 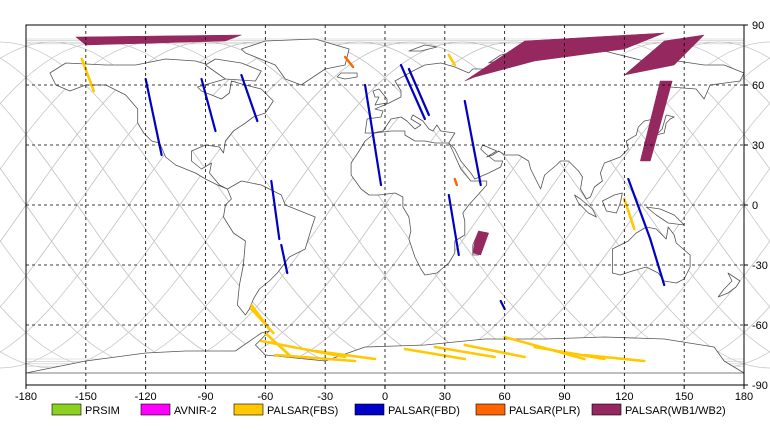 I want to click on x-tick-label: 0, so click(x=385, y=397).